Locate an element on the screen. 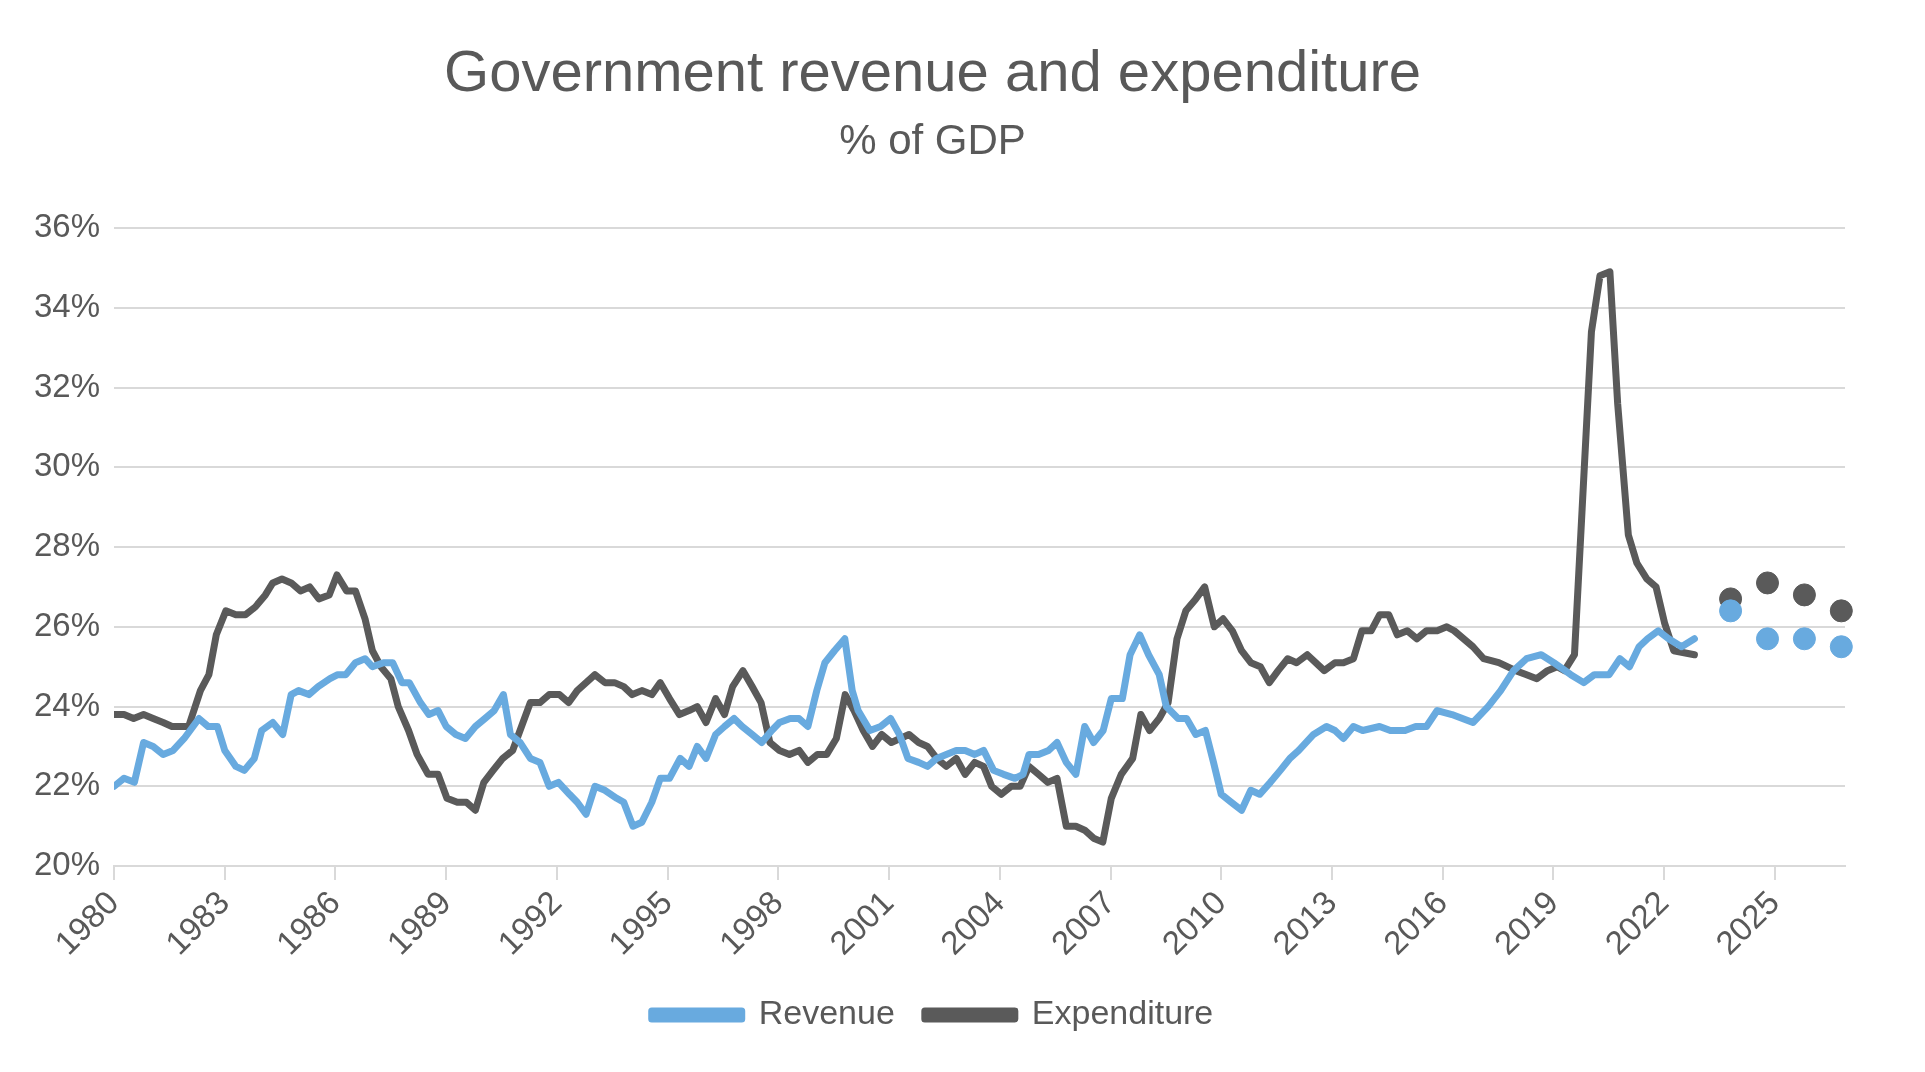  chart-title: Government revenue and expenditure is located at coordinates (932, 70).